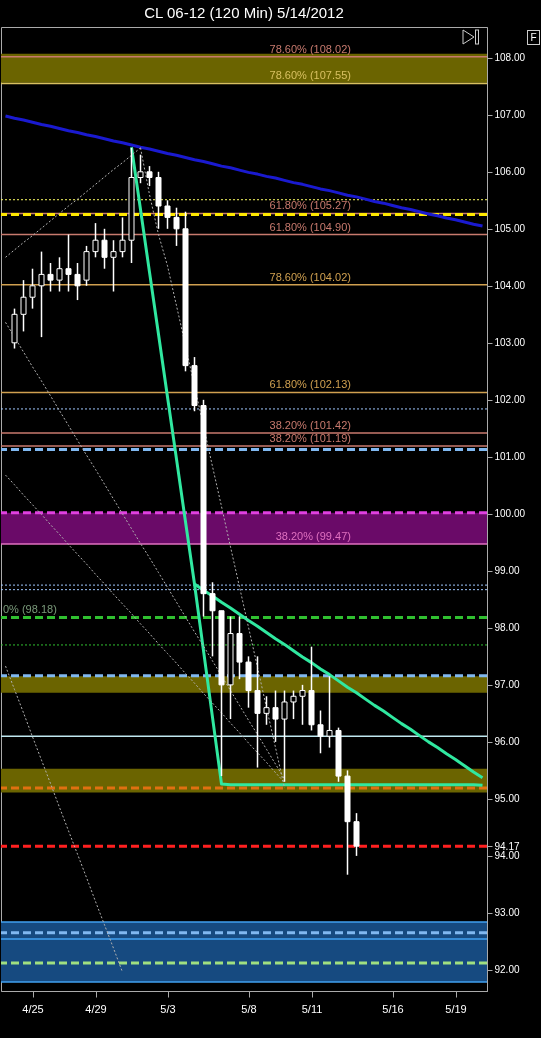 This screenshot has width=541, height=1038. What do you see at coordinates (456, 1008) in the screenshot?
I see `x-tick-label: 5/19` at bounding box center [456, 1008].